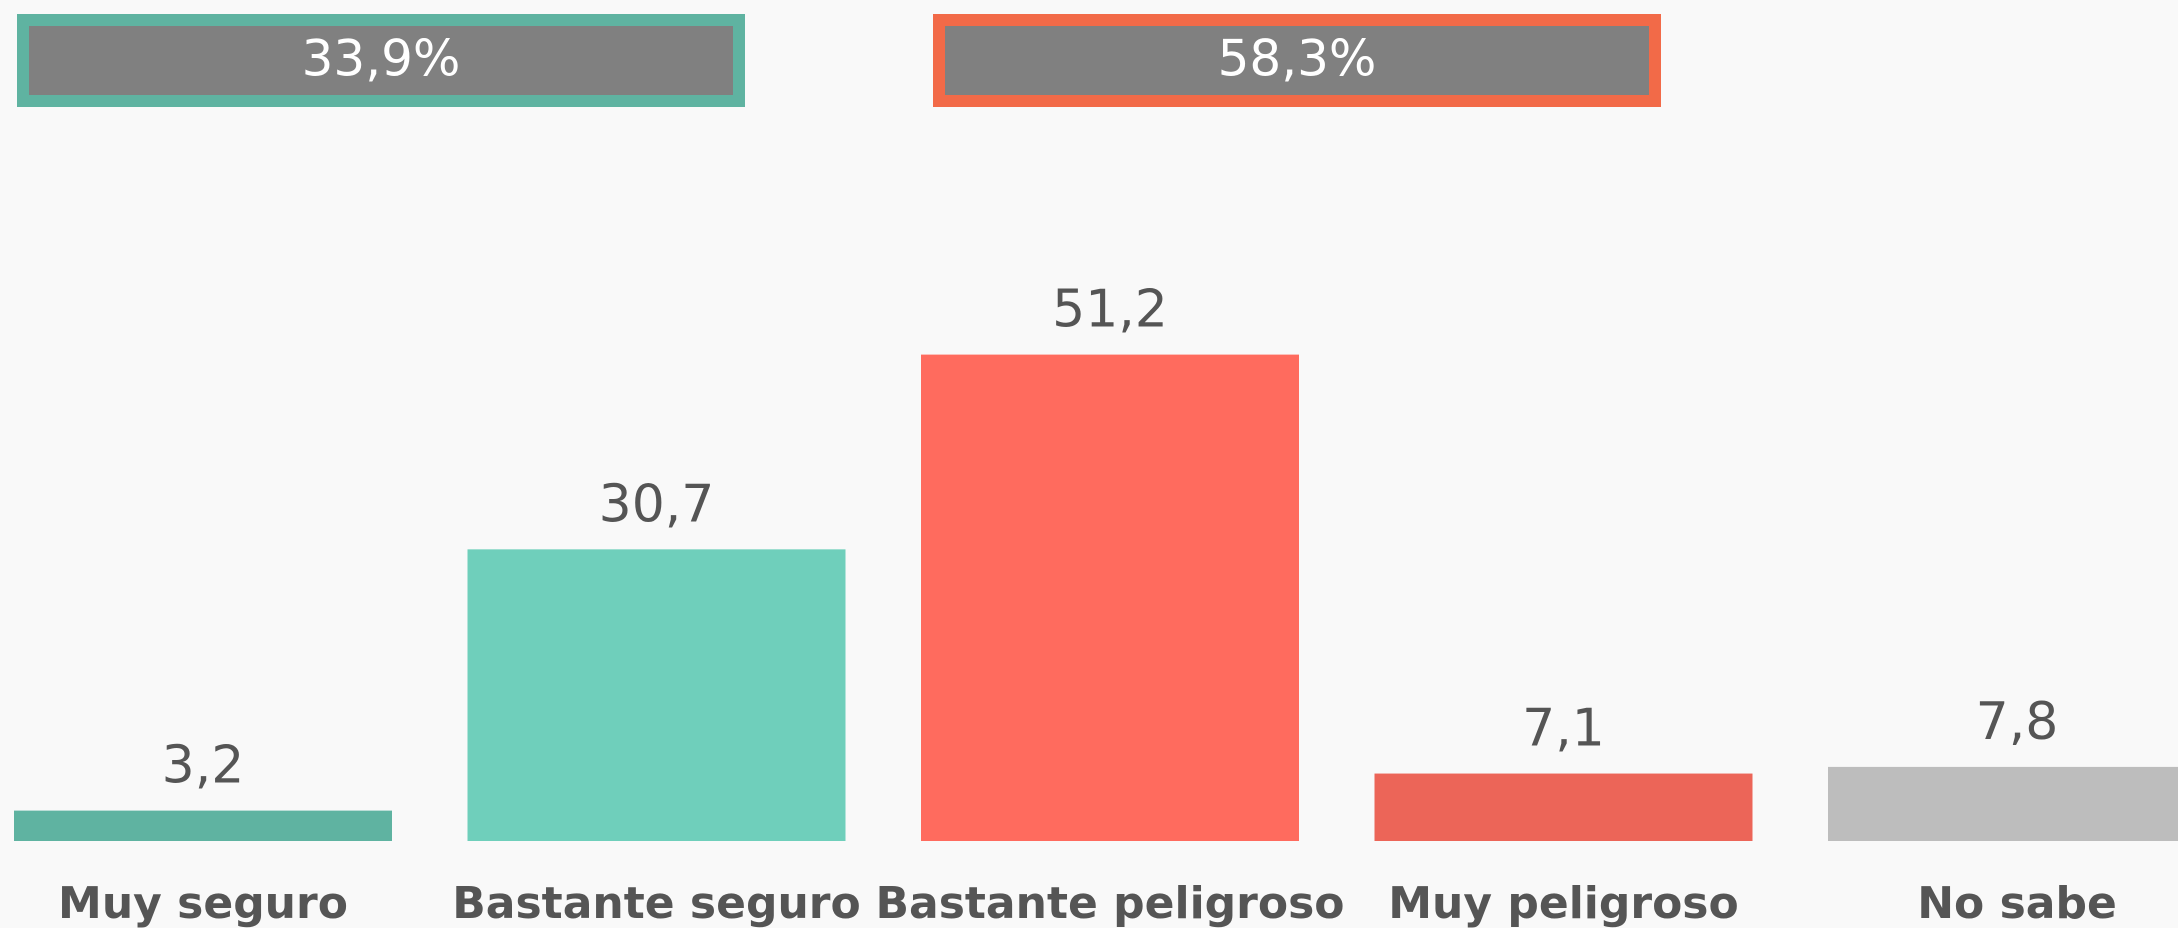  Describe the element at coordinates (1563, 903) in the screenshot. I see `category-label: Muy peligroso` at that location.